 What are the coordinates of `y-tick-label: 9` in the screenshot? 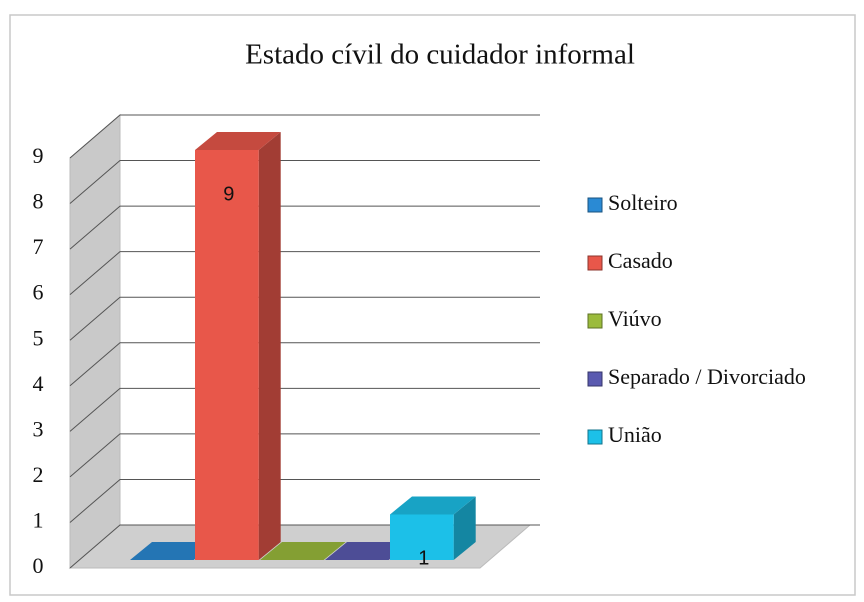 It's located at (38, 155).